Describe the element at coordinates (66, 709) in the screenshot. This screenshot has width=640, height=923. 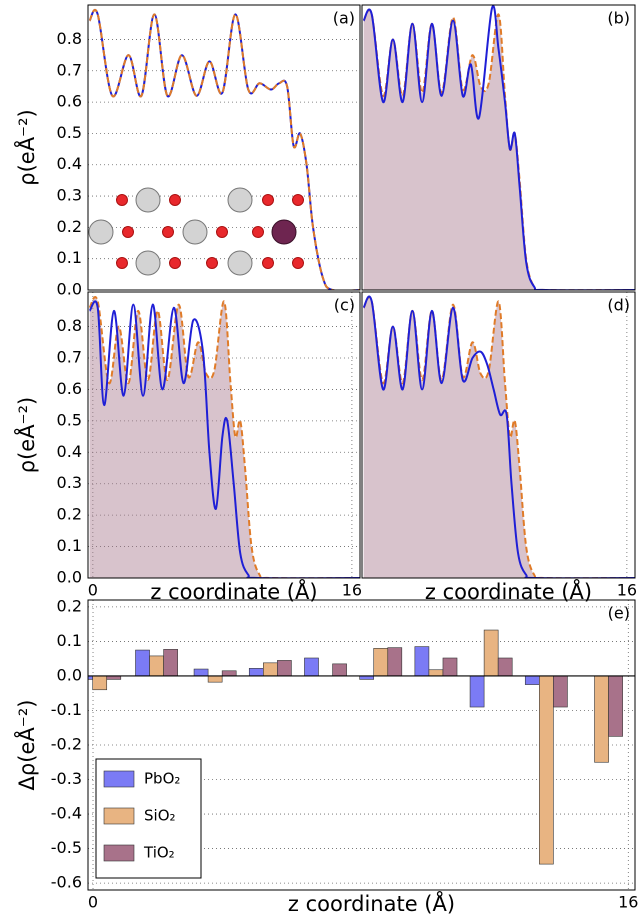
I see `y-tick-label: -0.1` at that location.